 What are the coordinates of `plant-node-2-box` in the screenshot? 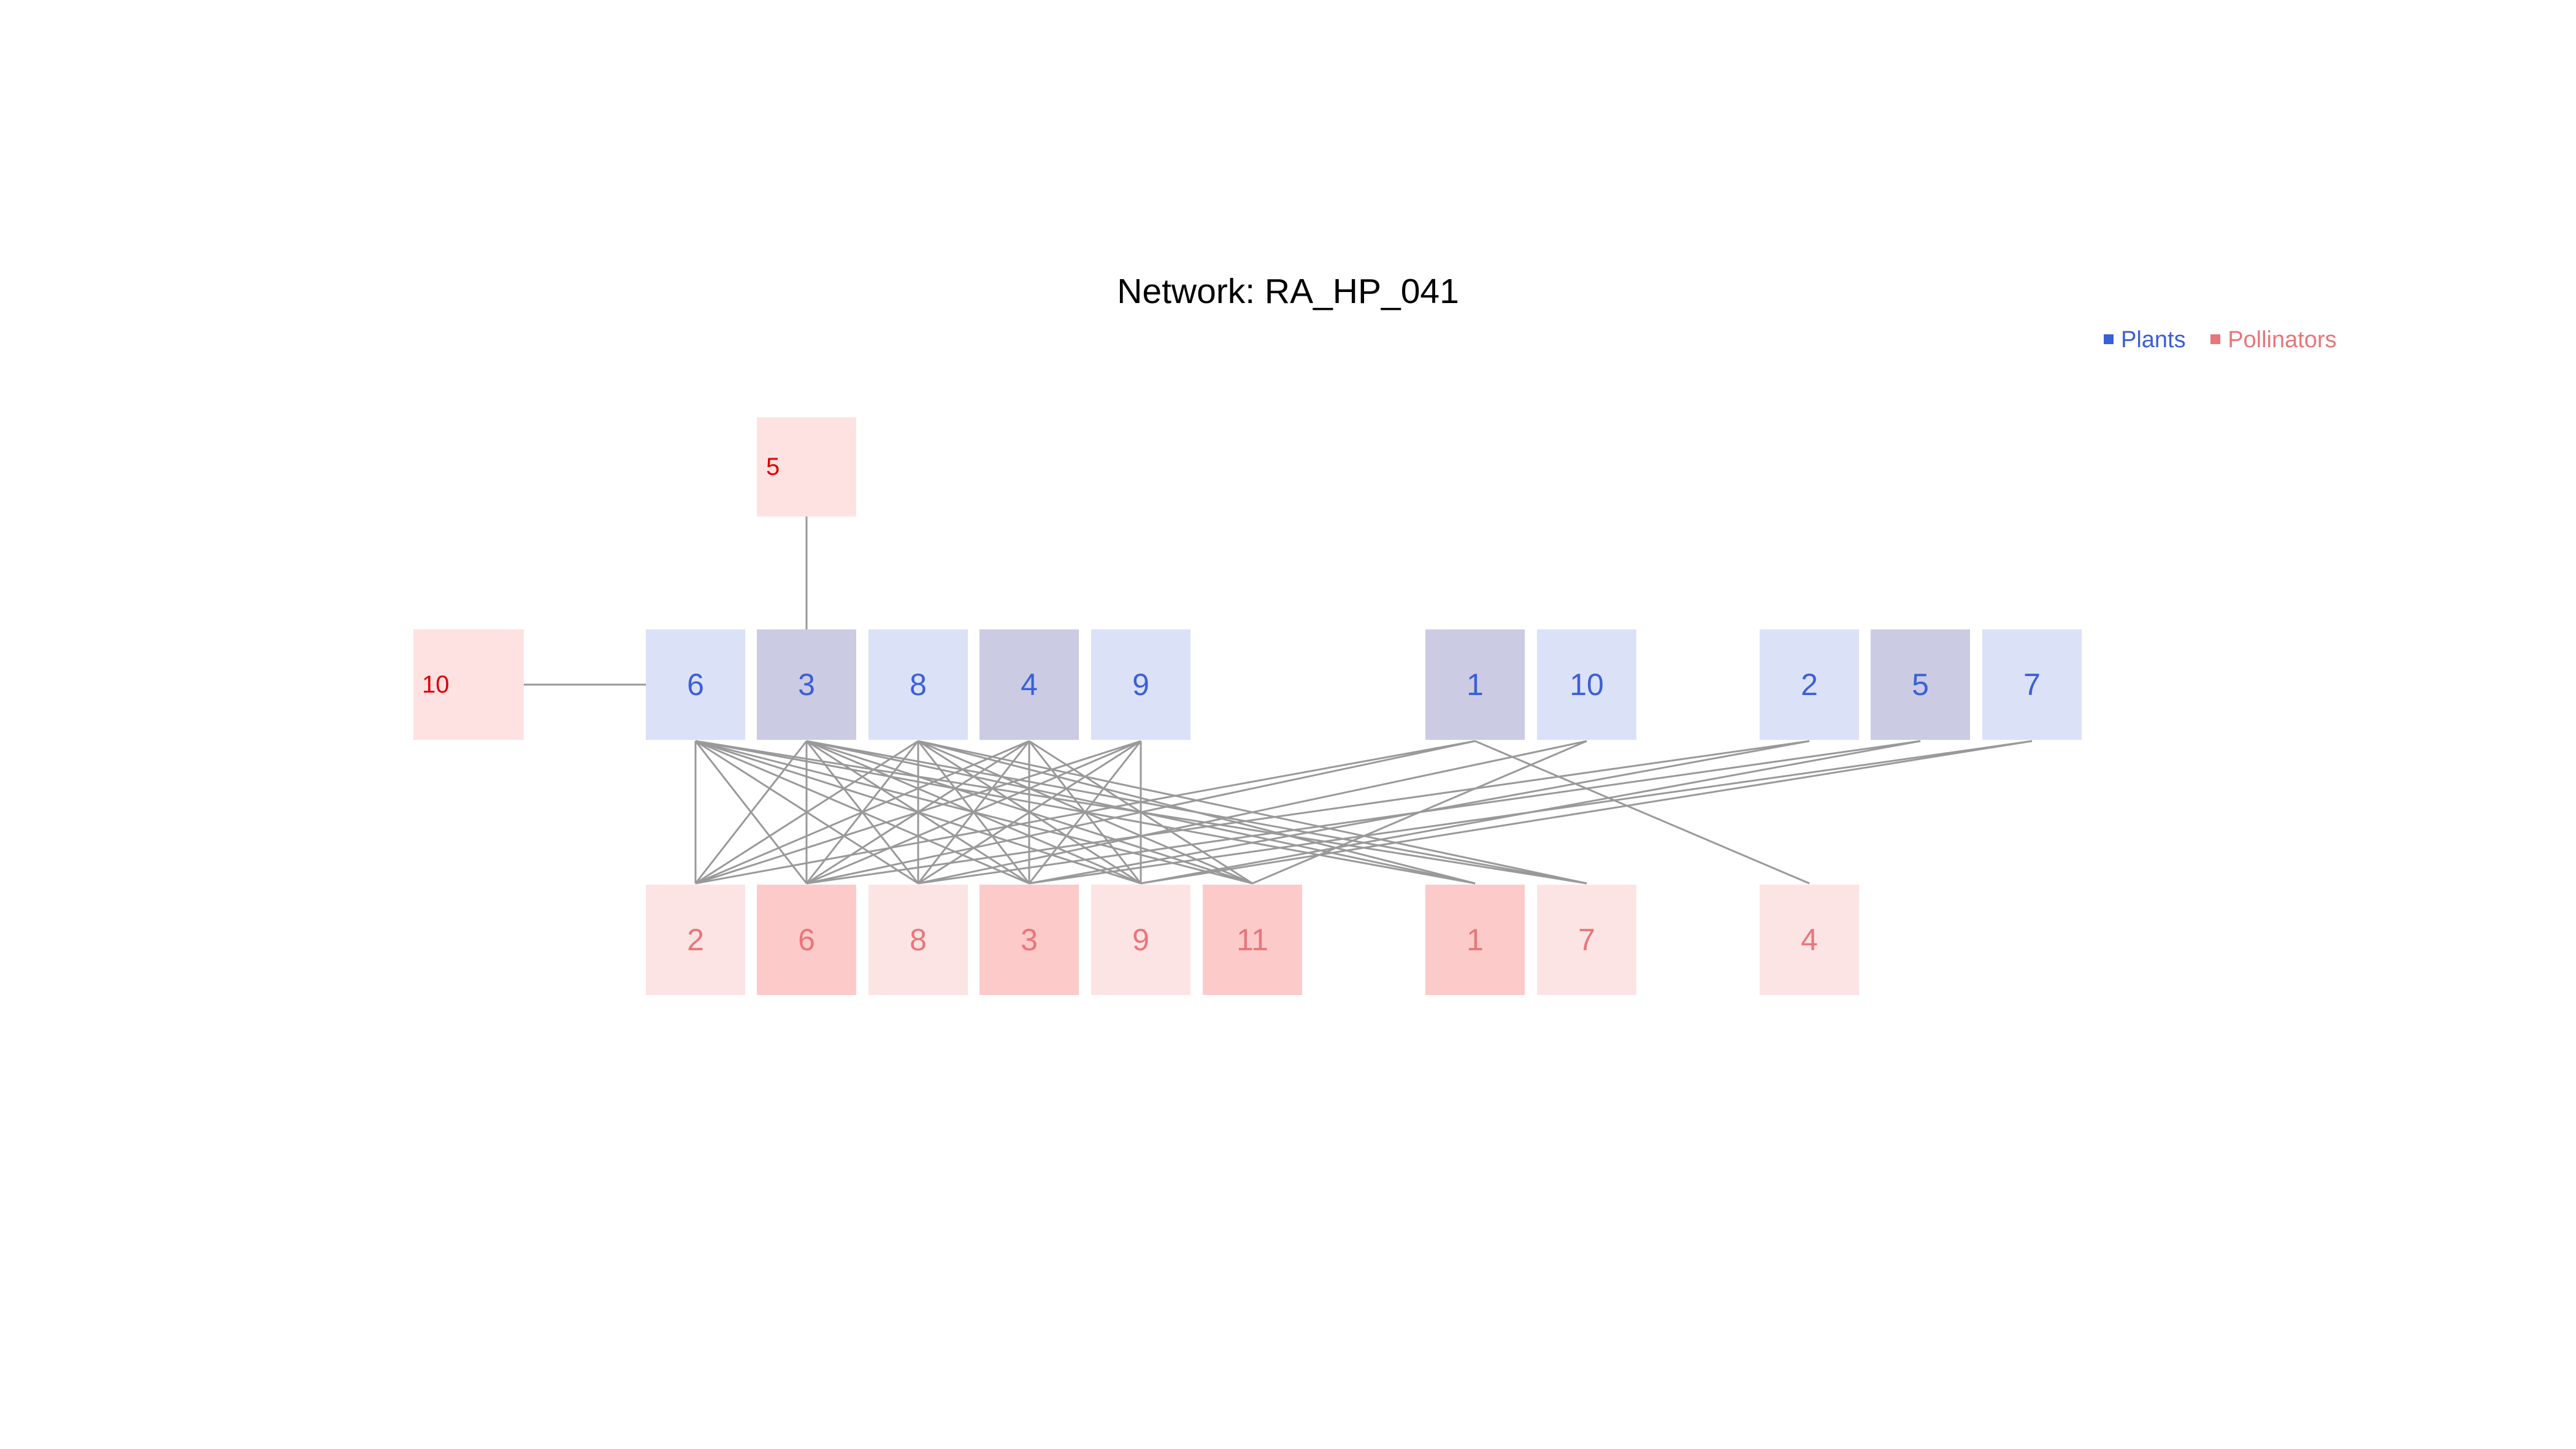 It's located at (1809, 684).